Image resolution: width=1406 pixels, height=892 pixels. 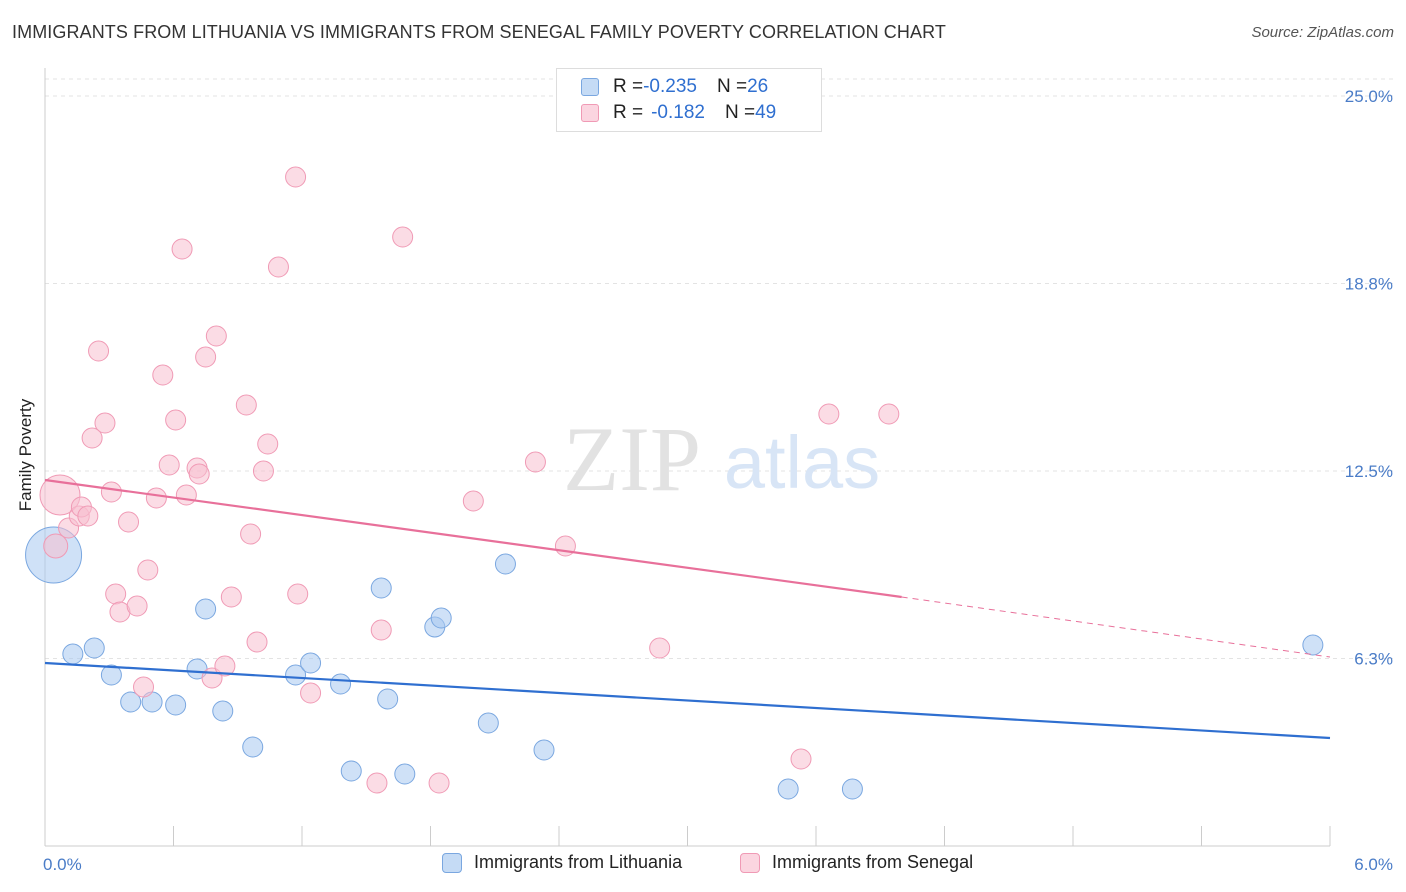 What do you see at coordinates (670, 86) in the screenshot?
I see `r-value: -0.235` at bounding box center [670, 86].